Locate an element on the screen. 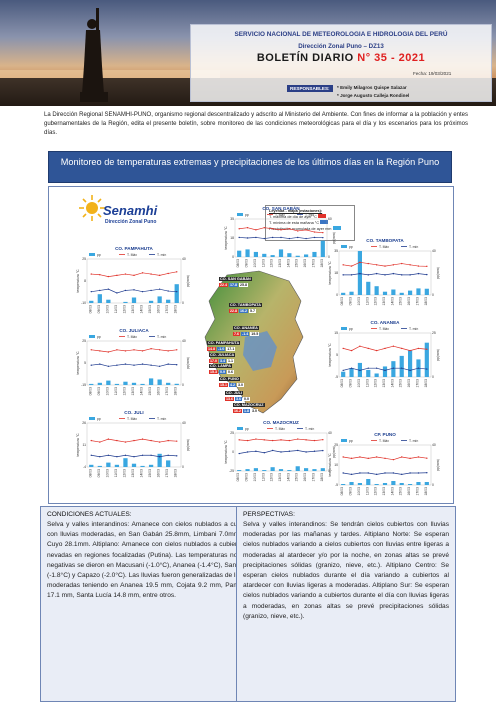 This screenshot has height=702, width=496. map-tmax-value: 22.8 is located at coordinates (233, 311).